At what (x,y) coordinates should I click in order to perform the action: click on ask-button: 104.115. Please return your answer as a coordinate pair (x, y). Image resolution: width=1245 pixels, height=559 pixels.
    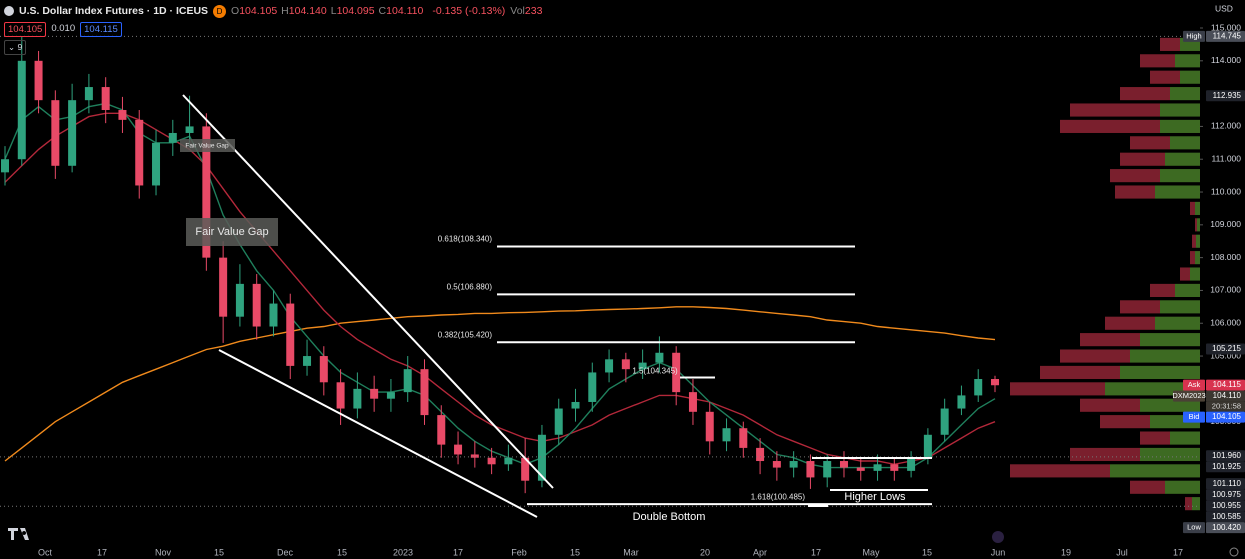
    Looking at the image, I should click on (101, 29).